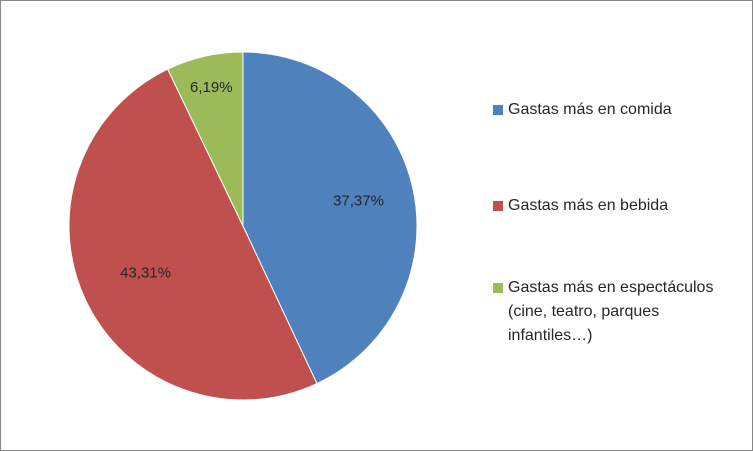 The width and height of the screenshot is (753, 451). What do you see at coordinates (145, 272) in the screenshot?
I see `data-label-bebida: 43,31%` at bounding box center [145, 272].